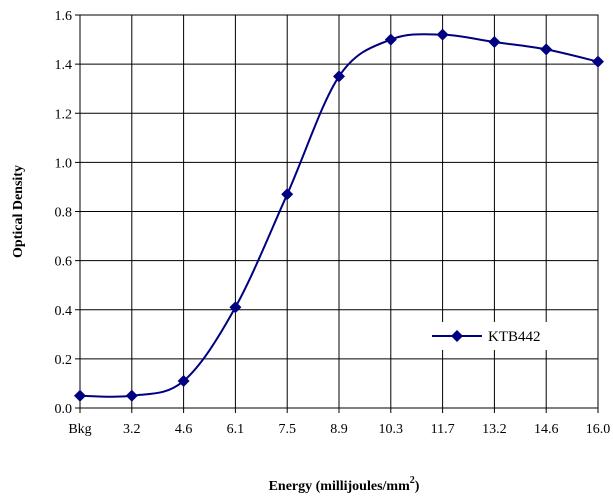 This screenshot has width=613, height=499. What do you see at coordinates (64, 213) in the screenshot?
I see `y-tick-label: 0.8` at bounding box center [64, 213].